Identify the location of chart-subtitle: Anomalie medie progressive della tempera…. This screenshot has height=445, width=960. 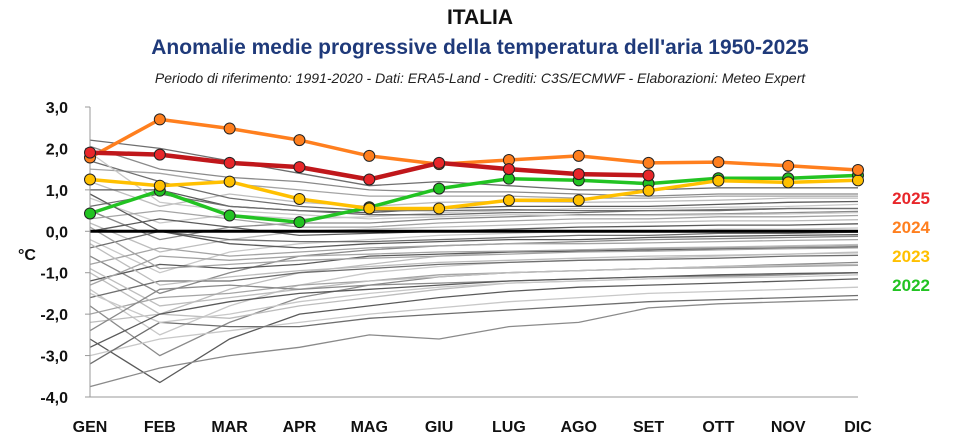
(480, 47).